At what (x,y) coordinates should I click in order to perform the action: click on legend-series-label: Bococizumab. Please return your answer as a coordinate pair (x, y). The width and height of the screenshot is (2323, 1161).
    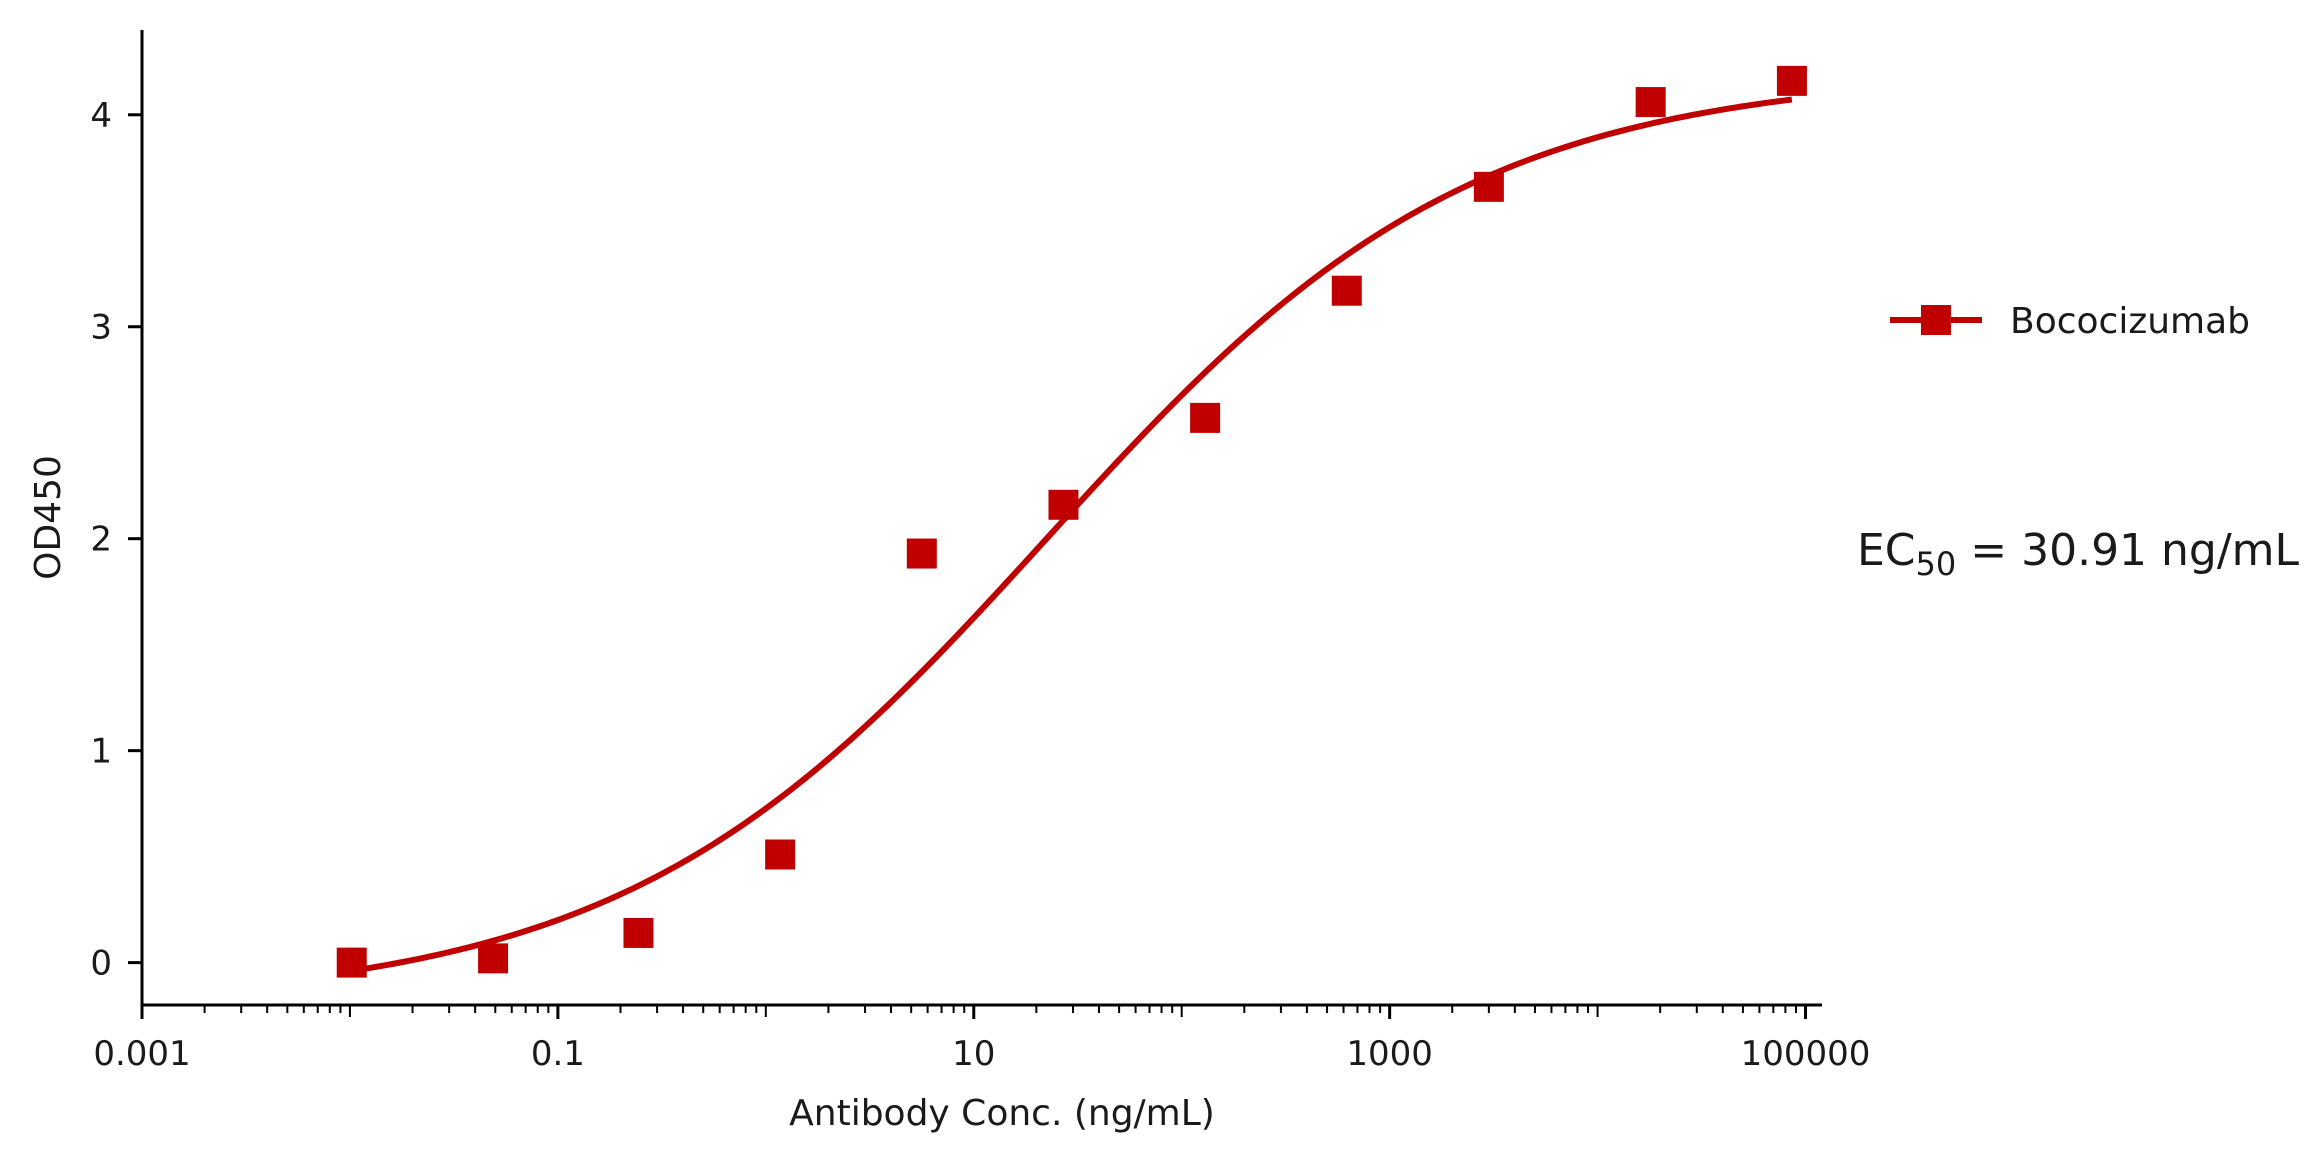
    Looking at the image, I should click on (2130, 321).